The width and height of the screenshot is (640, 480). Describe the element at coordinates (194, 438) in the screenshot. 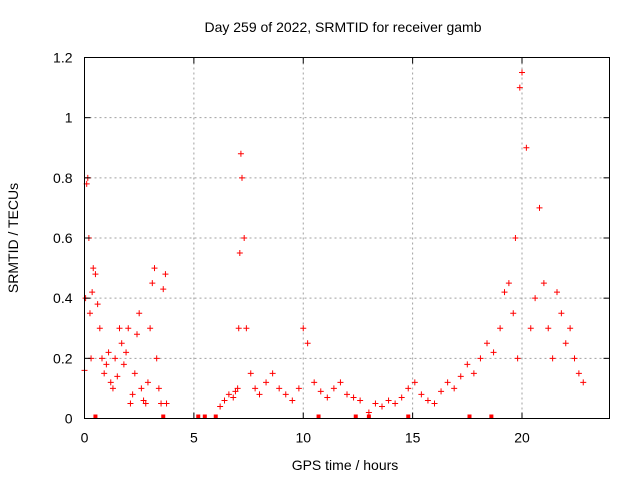

I see `x-tick-label: 5` at that location.